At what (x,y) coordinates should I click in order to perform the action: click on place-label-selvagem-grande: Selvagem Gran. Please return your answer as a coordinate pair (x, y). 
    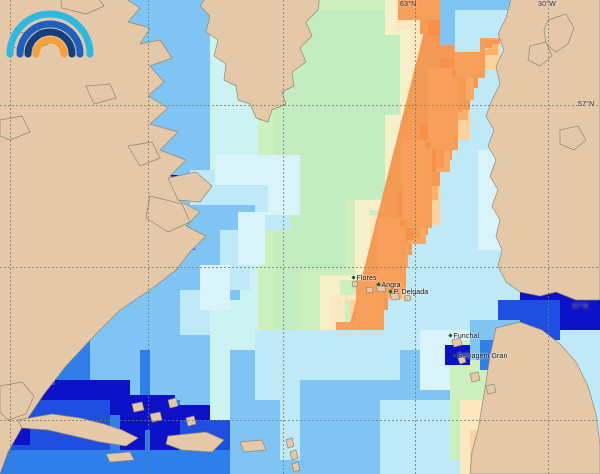
    Looking at the image, I should click on (479, 356).